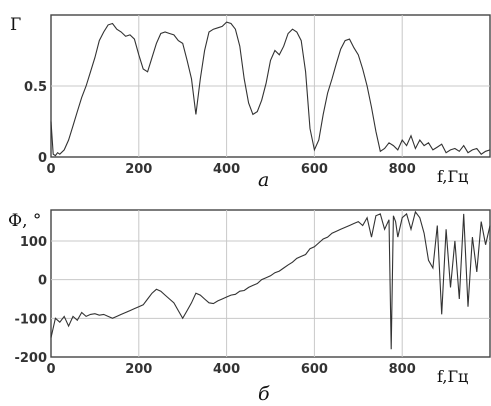  I want to click on y-tick-label: 0.5, so click(35, 87).